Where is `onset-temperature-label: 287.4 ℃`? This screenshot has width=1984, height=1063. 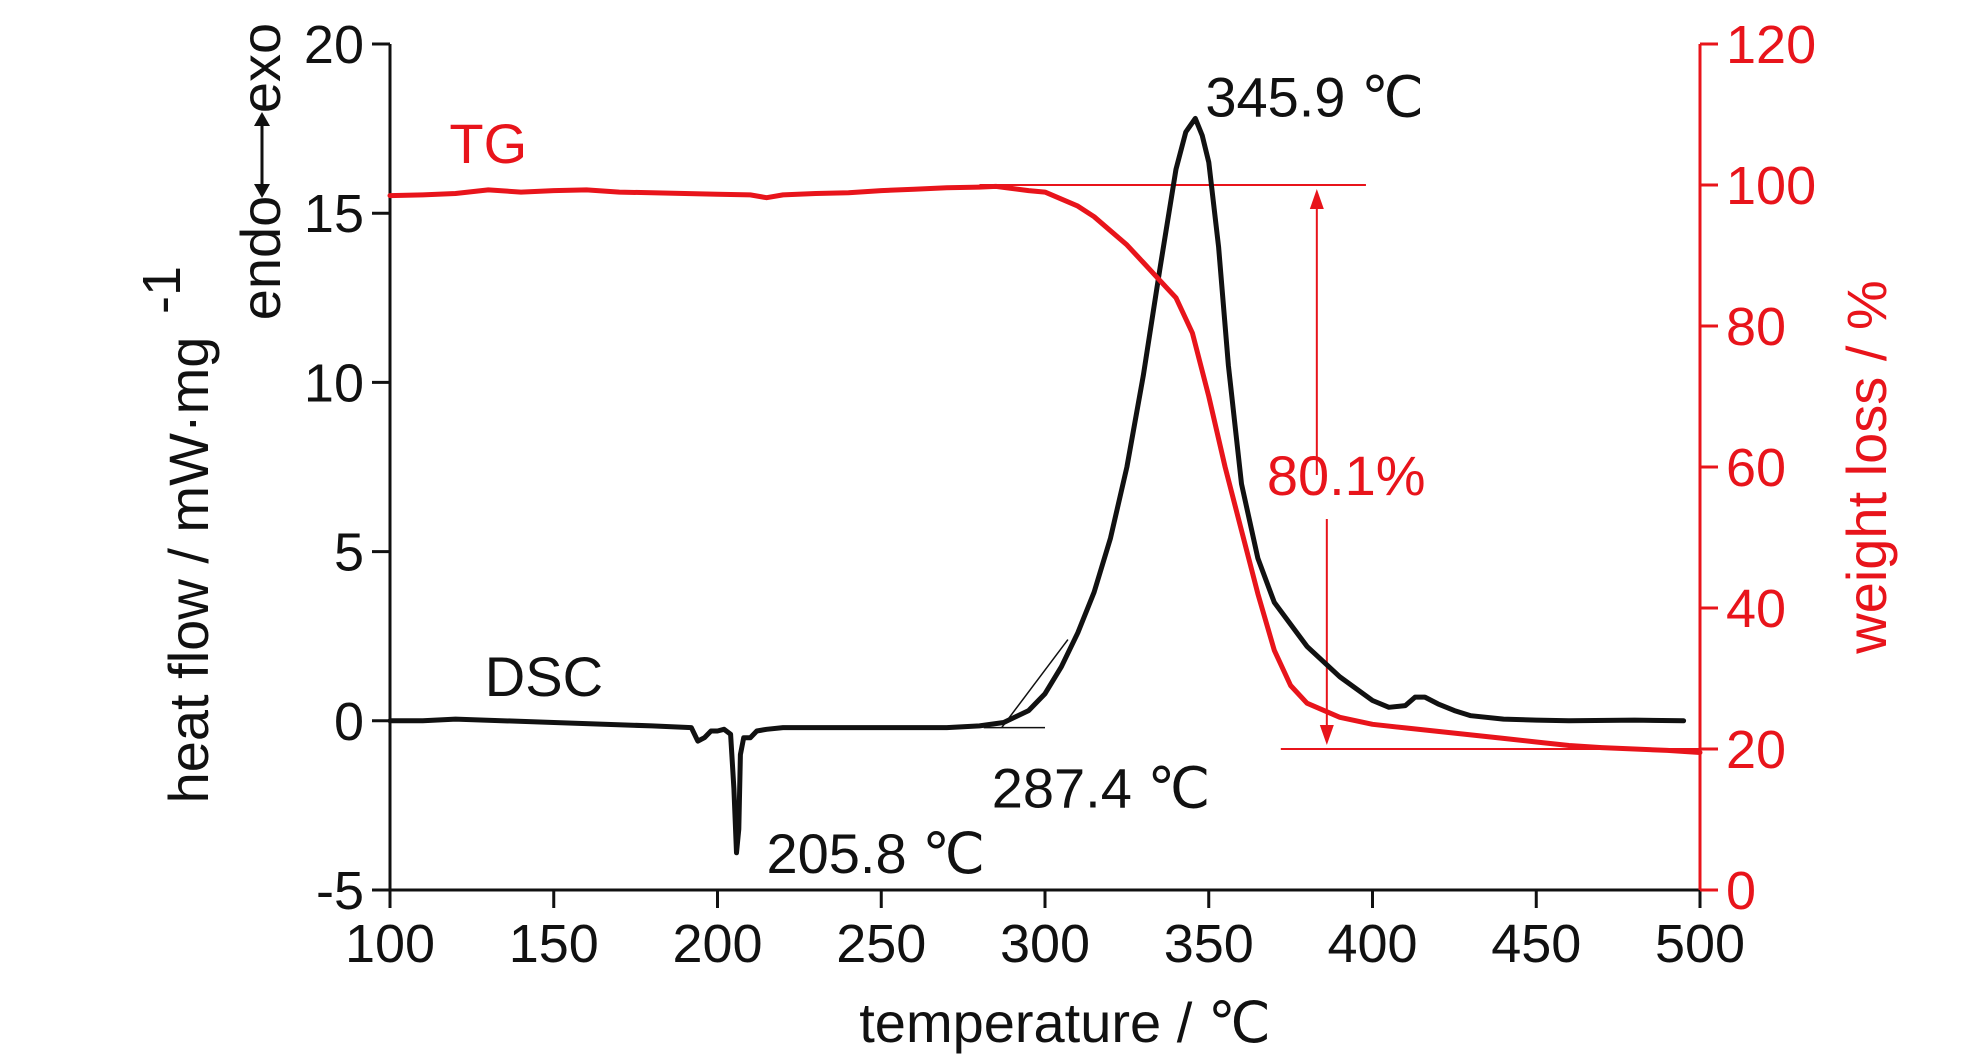 onset-temperature-label: 287.4 ℃ is located at coordinates (1101, 788).